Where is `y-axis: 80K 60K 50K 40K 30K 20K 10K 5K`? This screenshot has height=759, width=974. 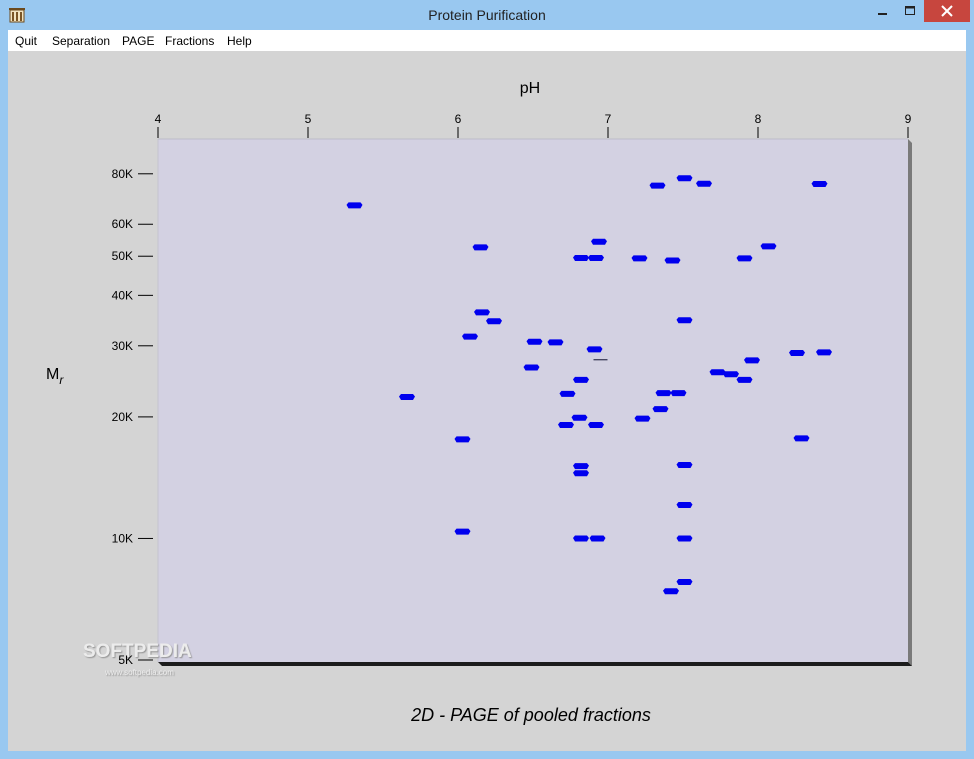
y-axis: 80K 60K 50K 40K 30K 20K 10K 5K is located at coordinates (132, 417).